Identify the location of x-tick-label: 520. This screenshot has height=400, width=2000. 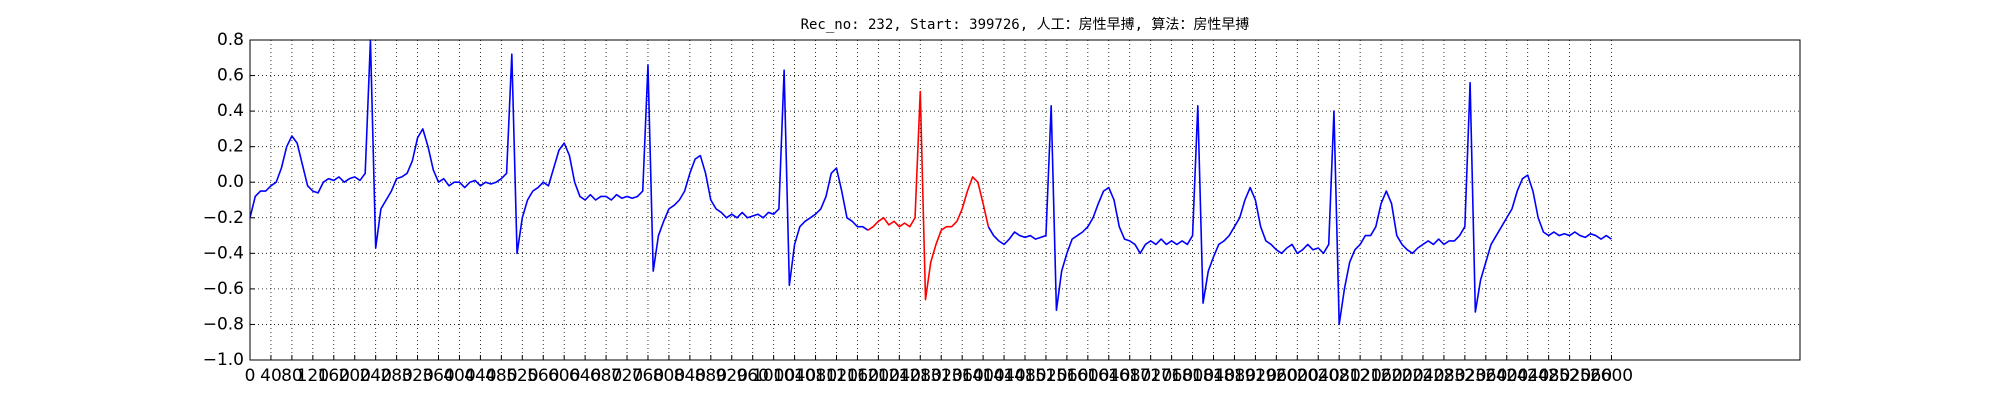
(522, 376).